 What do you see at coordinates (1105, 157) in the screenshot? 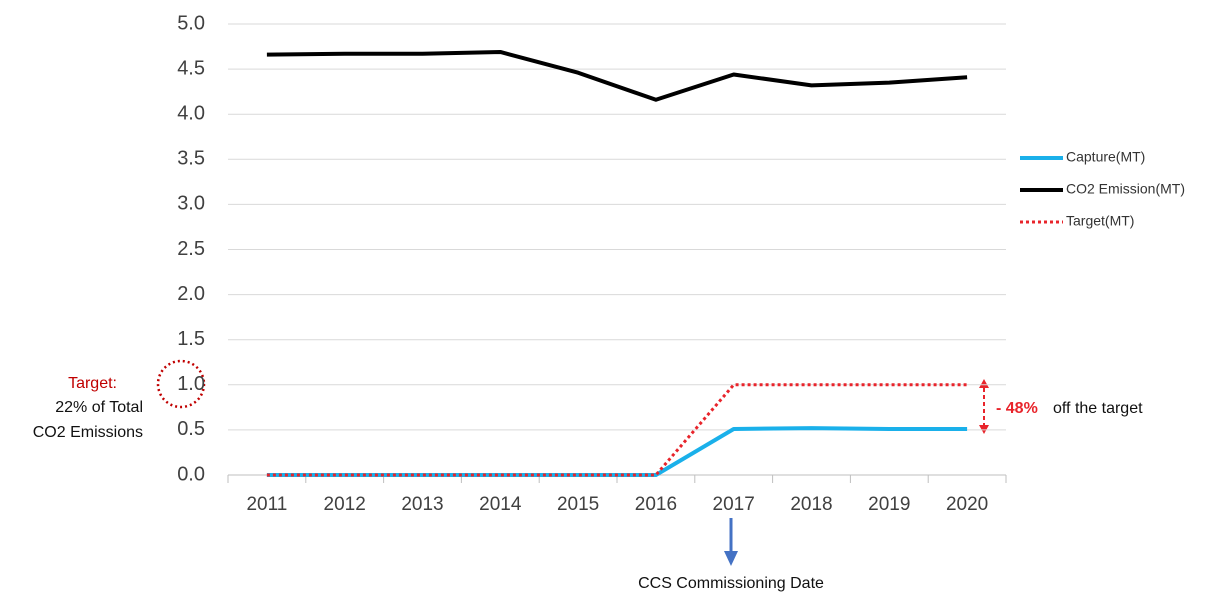
I see `legend-label: Capture(MT)` at bounding box center [1105, 157].